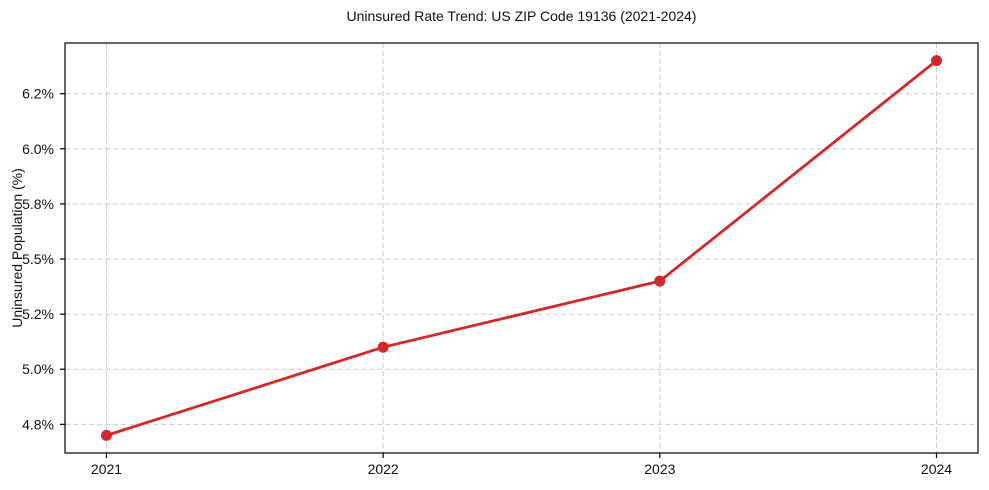  What do you see at coordinates (659, 469) in the screenshot?
I see `x-tick-label: 2023` at bounding box center [659, 469].